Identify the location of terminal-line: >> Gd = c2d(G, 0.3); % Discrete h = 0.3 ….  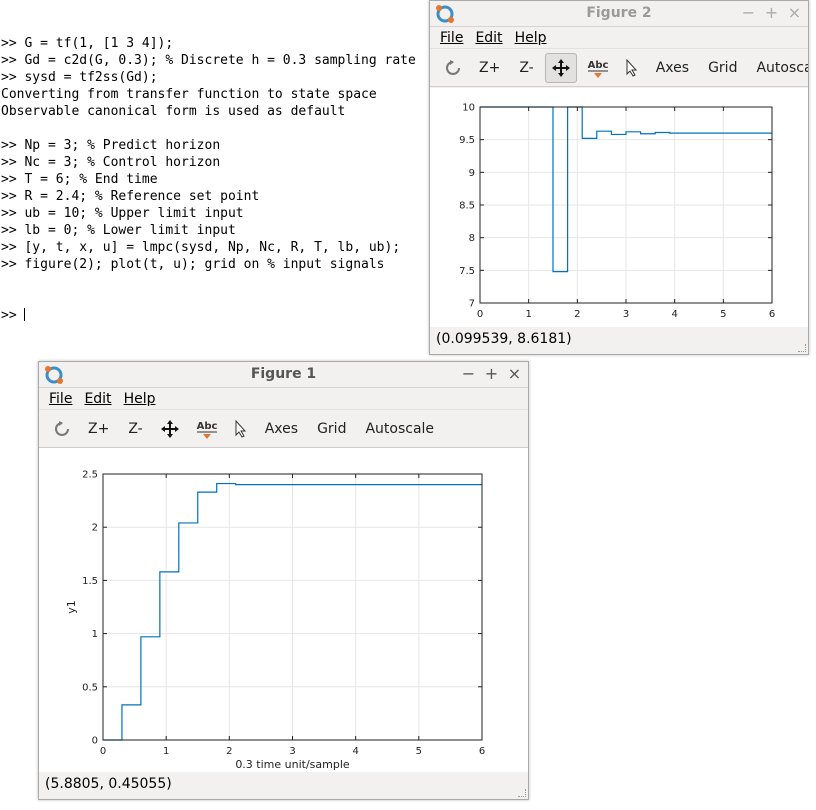
(208, 60).